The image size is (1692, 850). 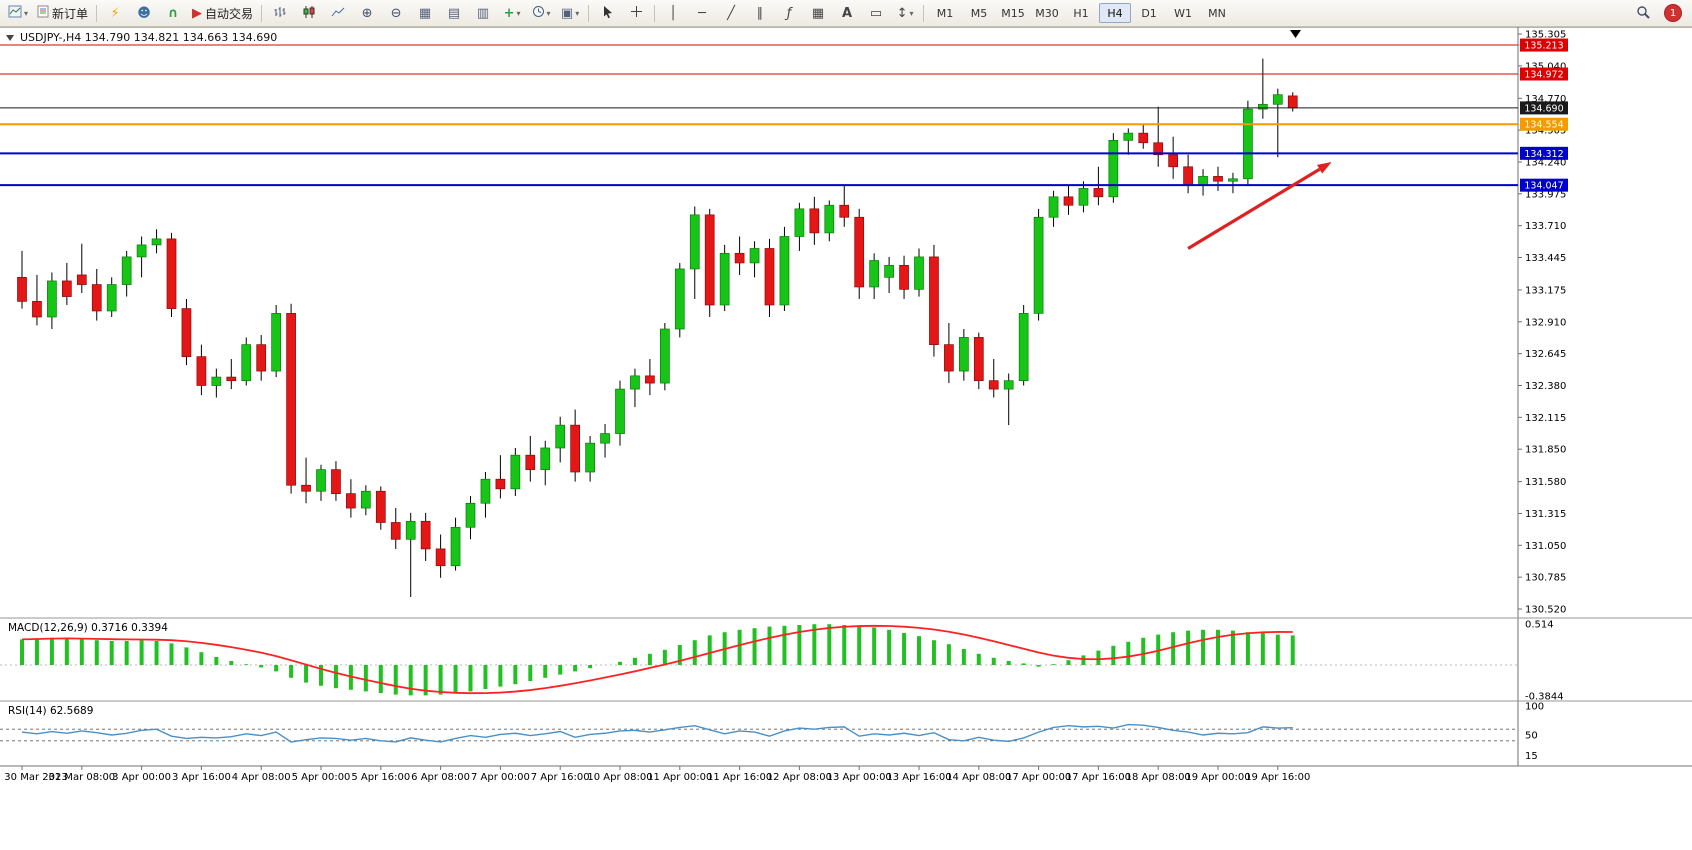 I want to click on chart-shift-button: ▥, so click(x=483, y=13).